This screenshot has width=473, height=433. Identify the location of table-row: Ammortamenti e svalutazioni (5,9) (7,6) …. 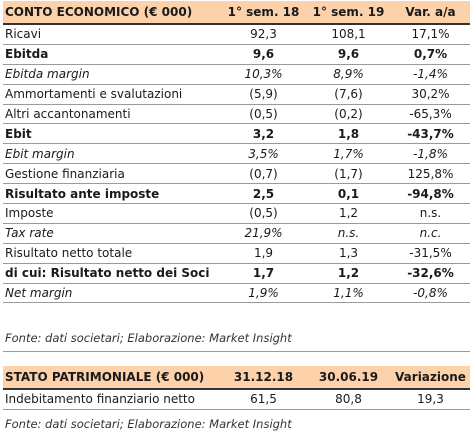
(236, 95).